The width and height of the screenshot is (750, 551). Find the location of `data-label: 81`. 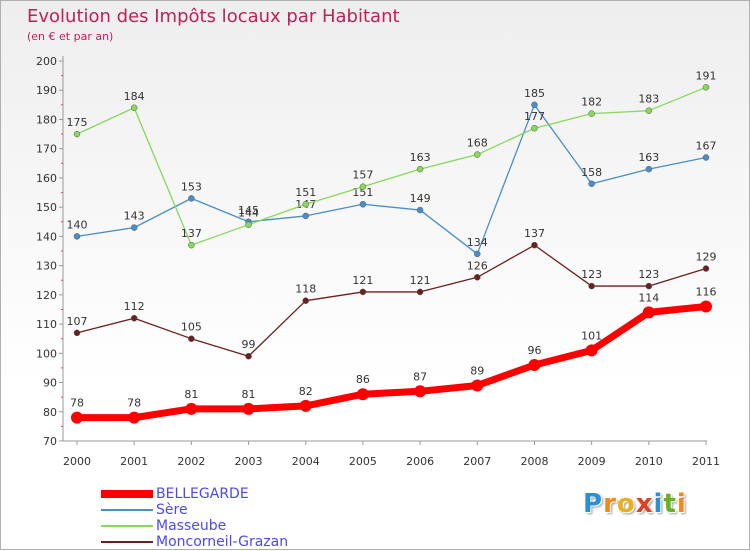

data-label: 81 is located at coordinates (249, 394).